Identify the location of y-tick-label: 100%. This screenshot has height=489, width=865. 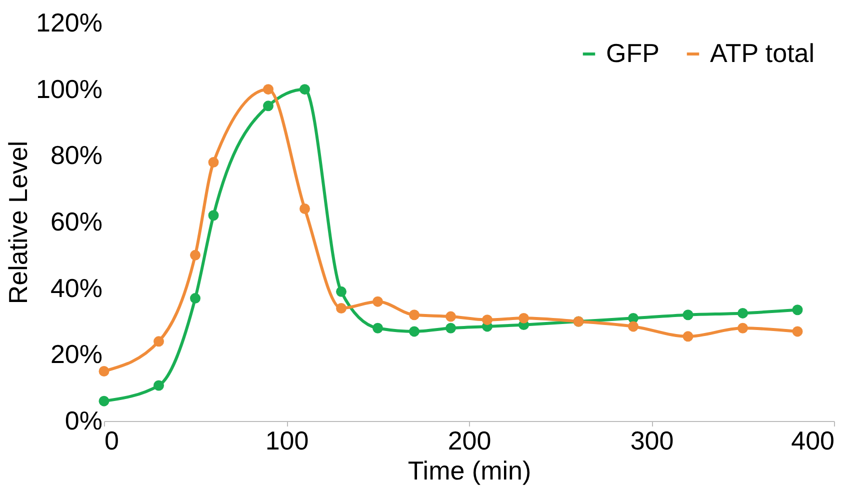
(69, 89).